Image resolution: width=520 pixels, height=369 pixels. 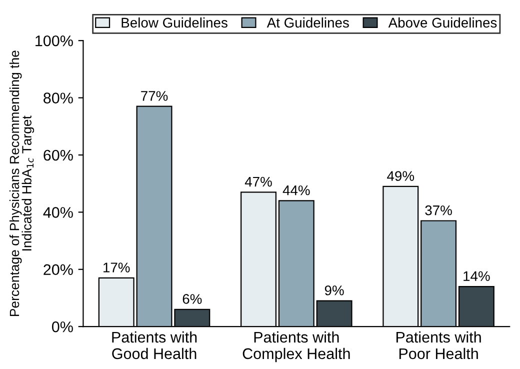 I want to click on x-tick-label: Patients with Poor Health, so click(x=438, y=345).